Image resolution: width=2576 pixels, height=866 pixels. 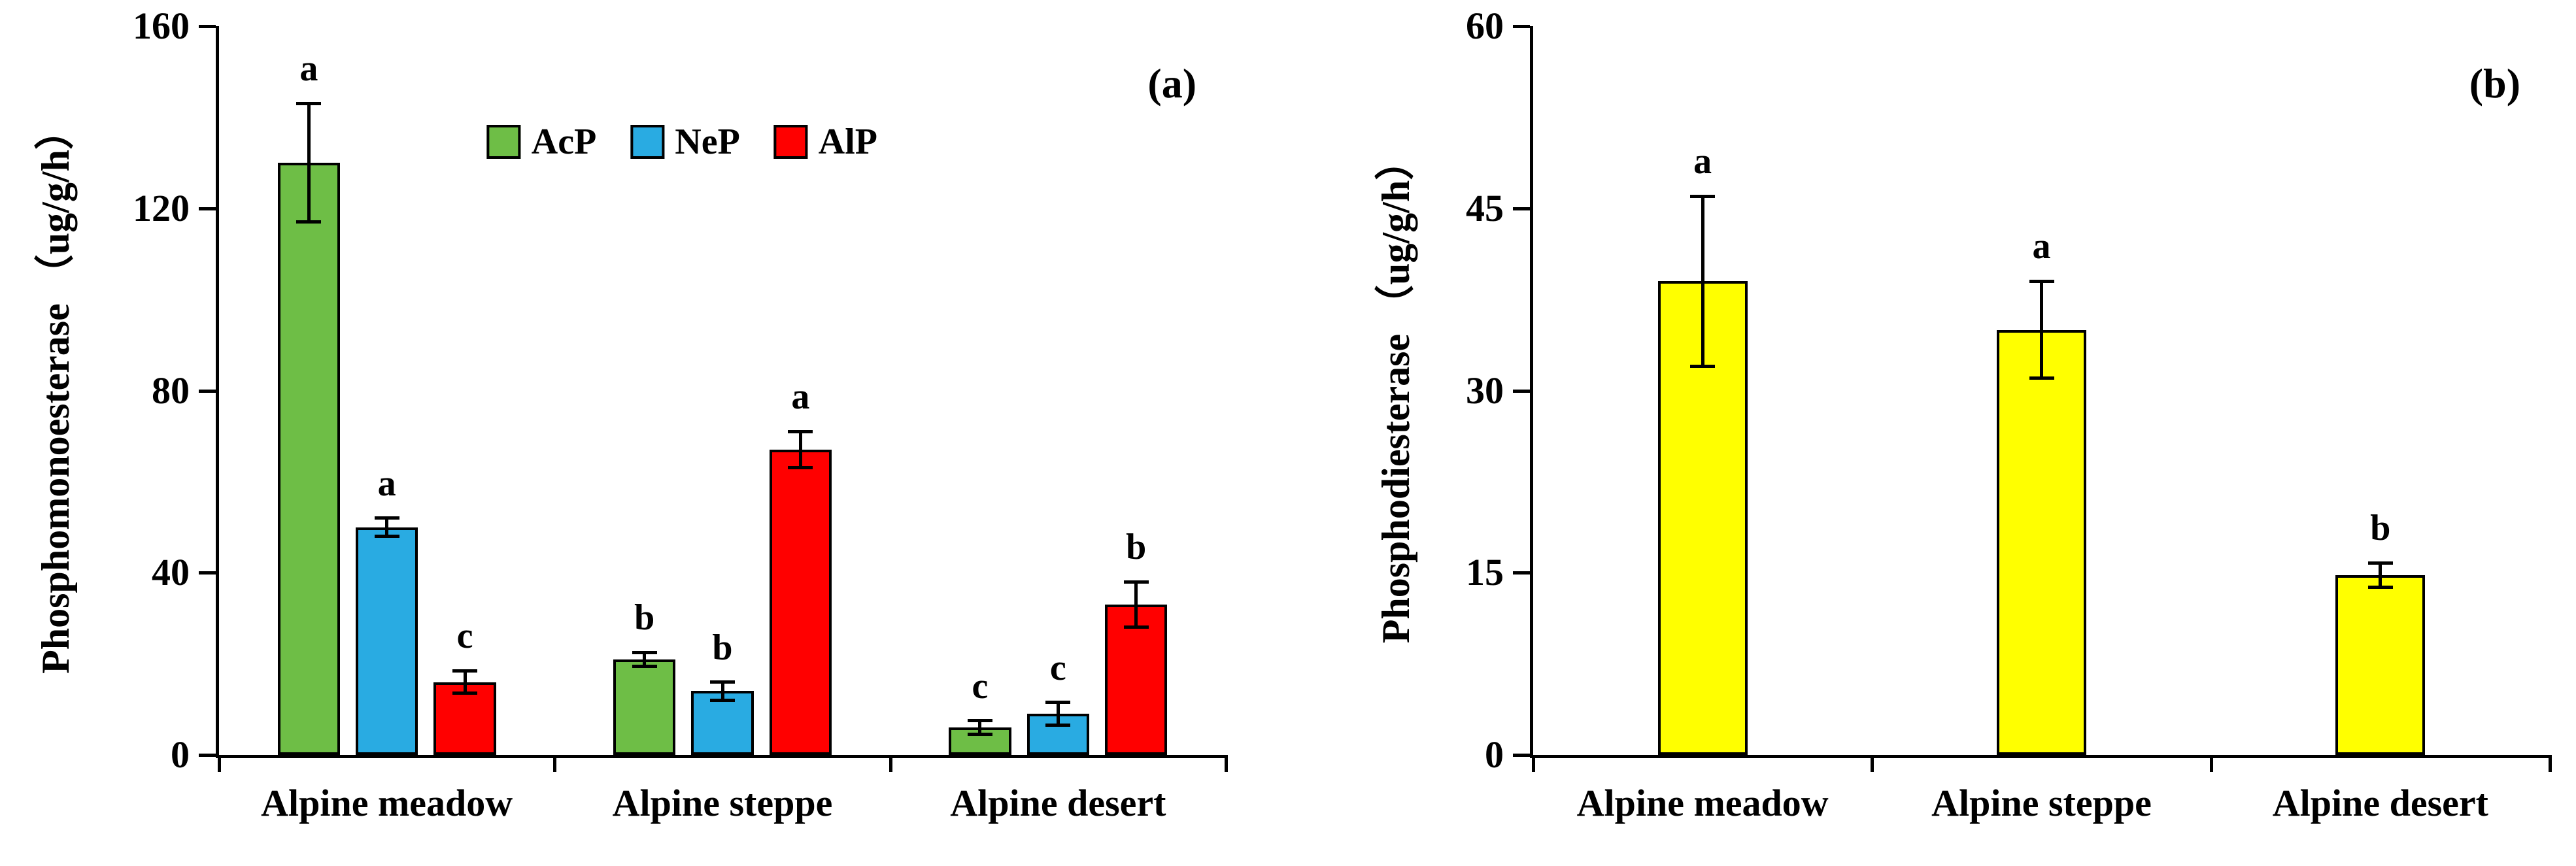 I want to click on legend-item: AlP, so click(x=826, y=142).